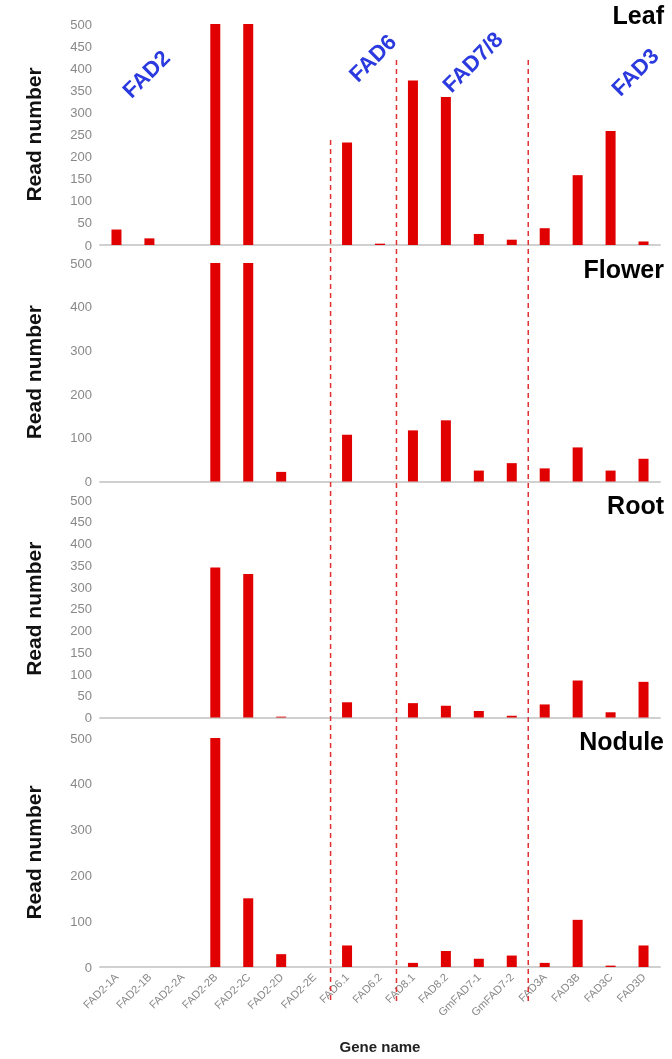 This screenshot has height=1059, width=672. What do you see at coordinates (638, 14) in the screenshot?
I see `chart-title: Leaf` at bounding box center [638, 14].